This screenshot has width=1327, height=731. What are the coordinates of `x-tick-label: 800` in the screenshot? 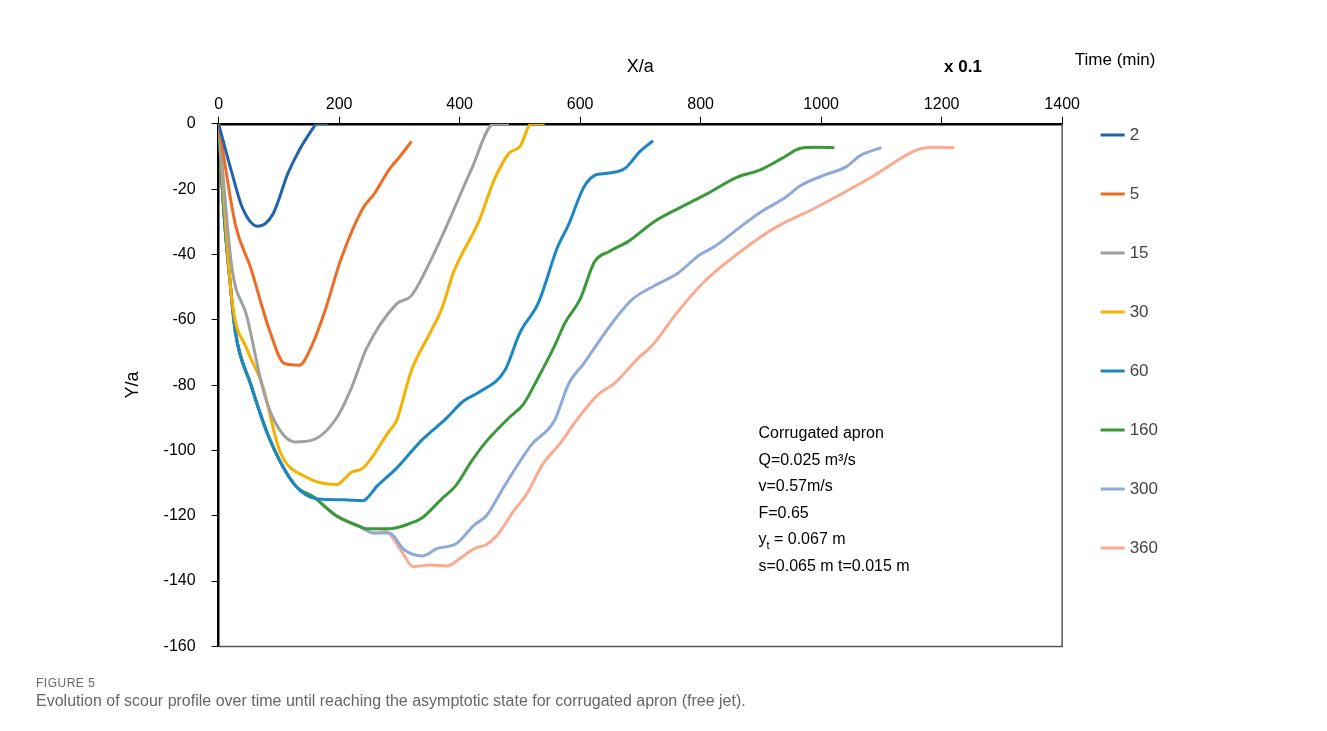 It's located at (701, 103).